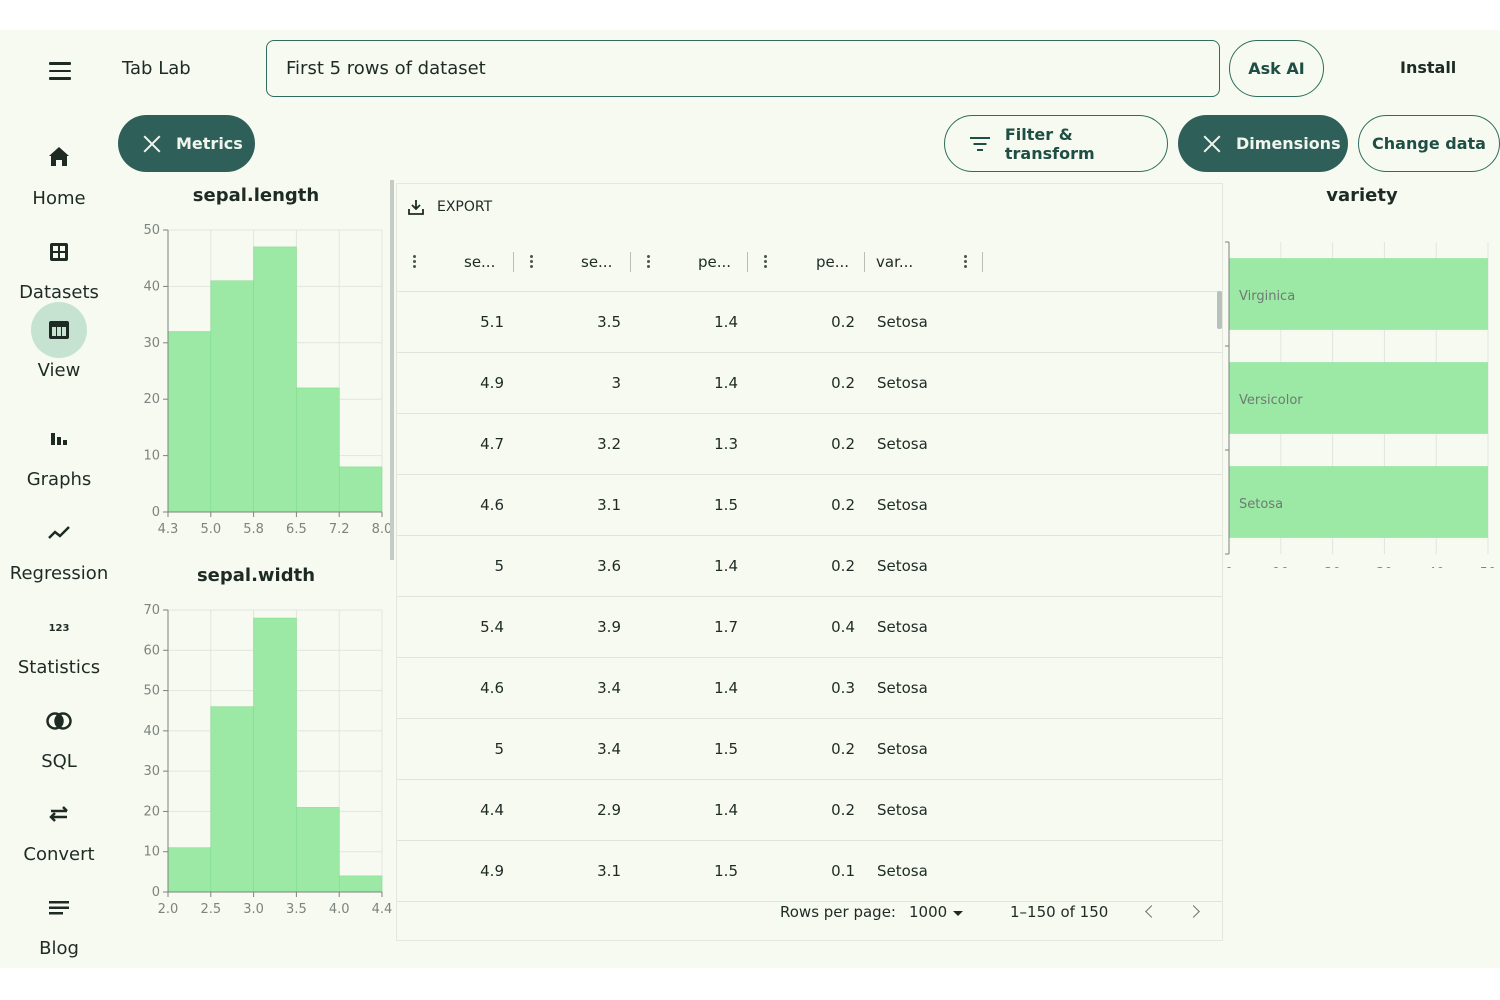  Describe the element at coordinates (809, 322) in the screenshot. I see `table-row: 5.1 3.5 1.4 0.2 Setosa` at that location.